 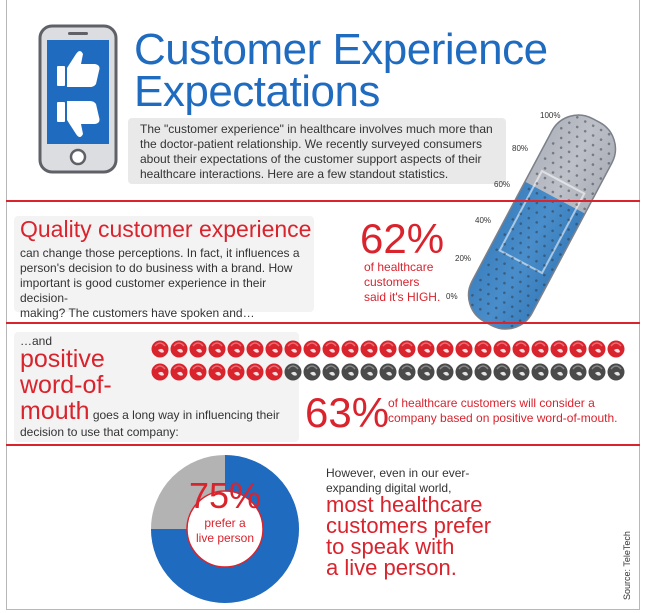 I want to click on quality-stat-caption: of healthcare customers said it's HIGH., so click(x=402, y=282).